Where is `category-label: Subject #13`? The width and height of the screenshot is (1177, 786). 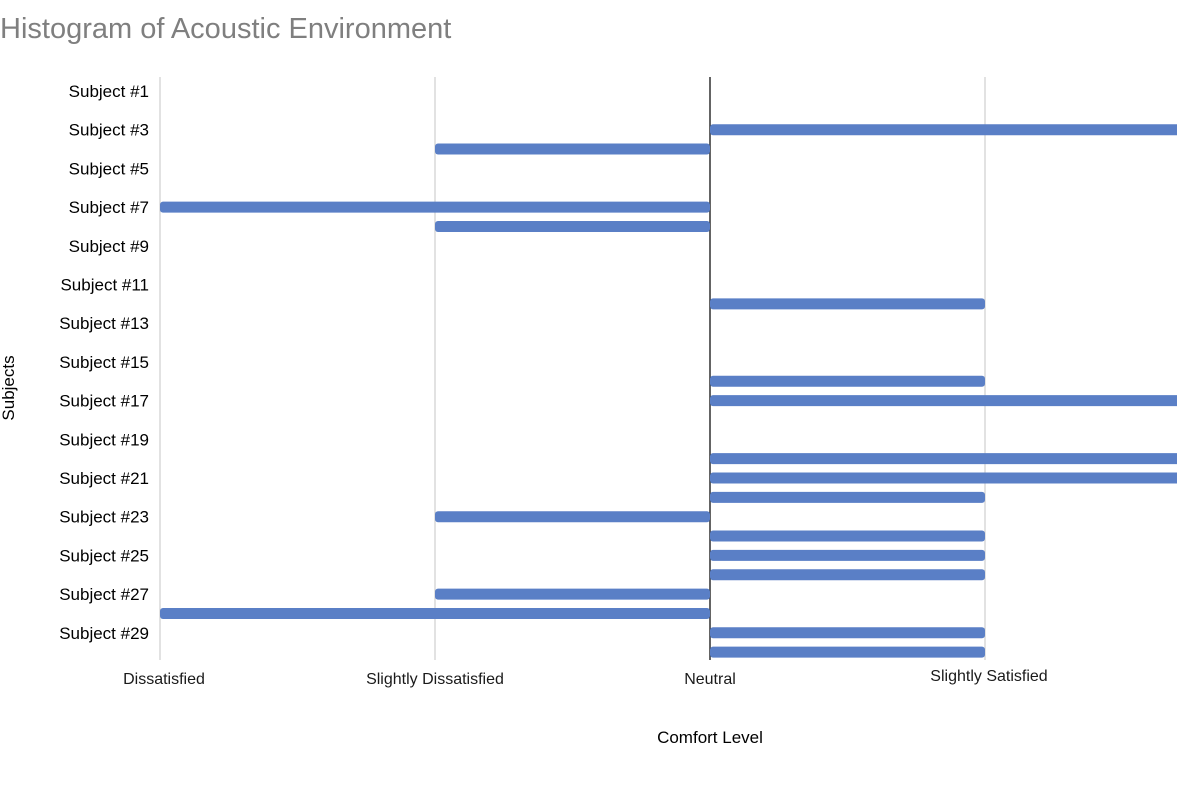
category-label: Subject #13 is located at coordinates (104, 323).